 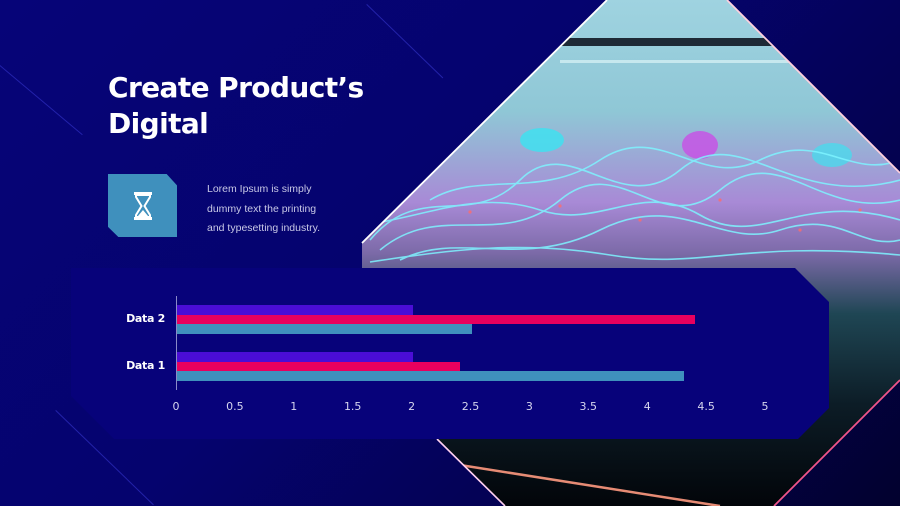 I want to click on description-line: dummy text the printing, so click(x=262, y=208).